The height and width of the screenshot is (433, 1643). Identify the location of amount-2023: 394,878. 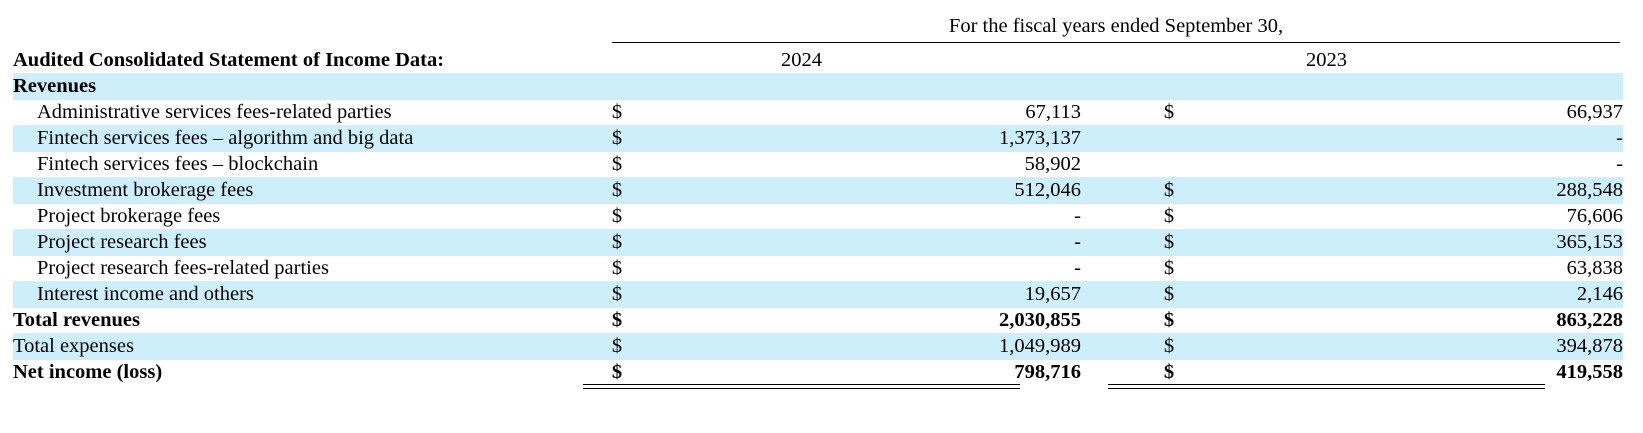
(1589, 346).